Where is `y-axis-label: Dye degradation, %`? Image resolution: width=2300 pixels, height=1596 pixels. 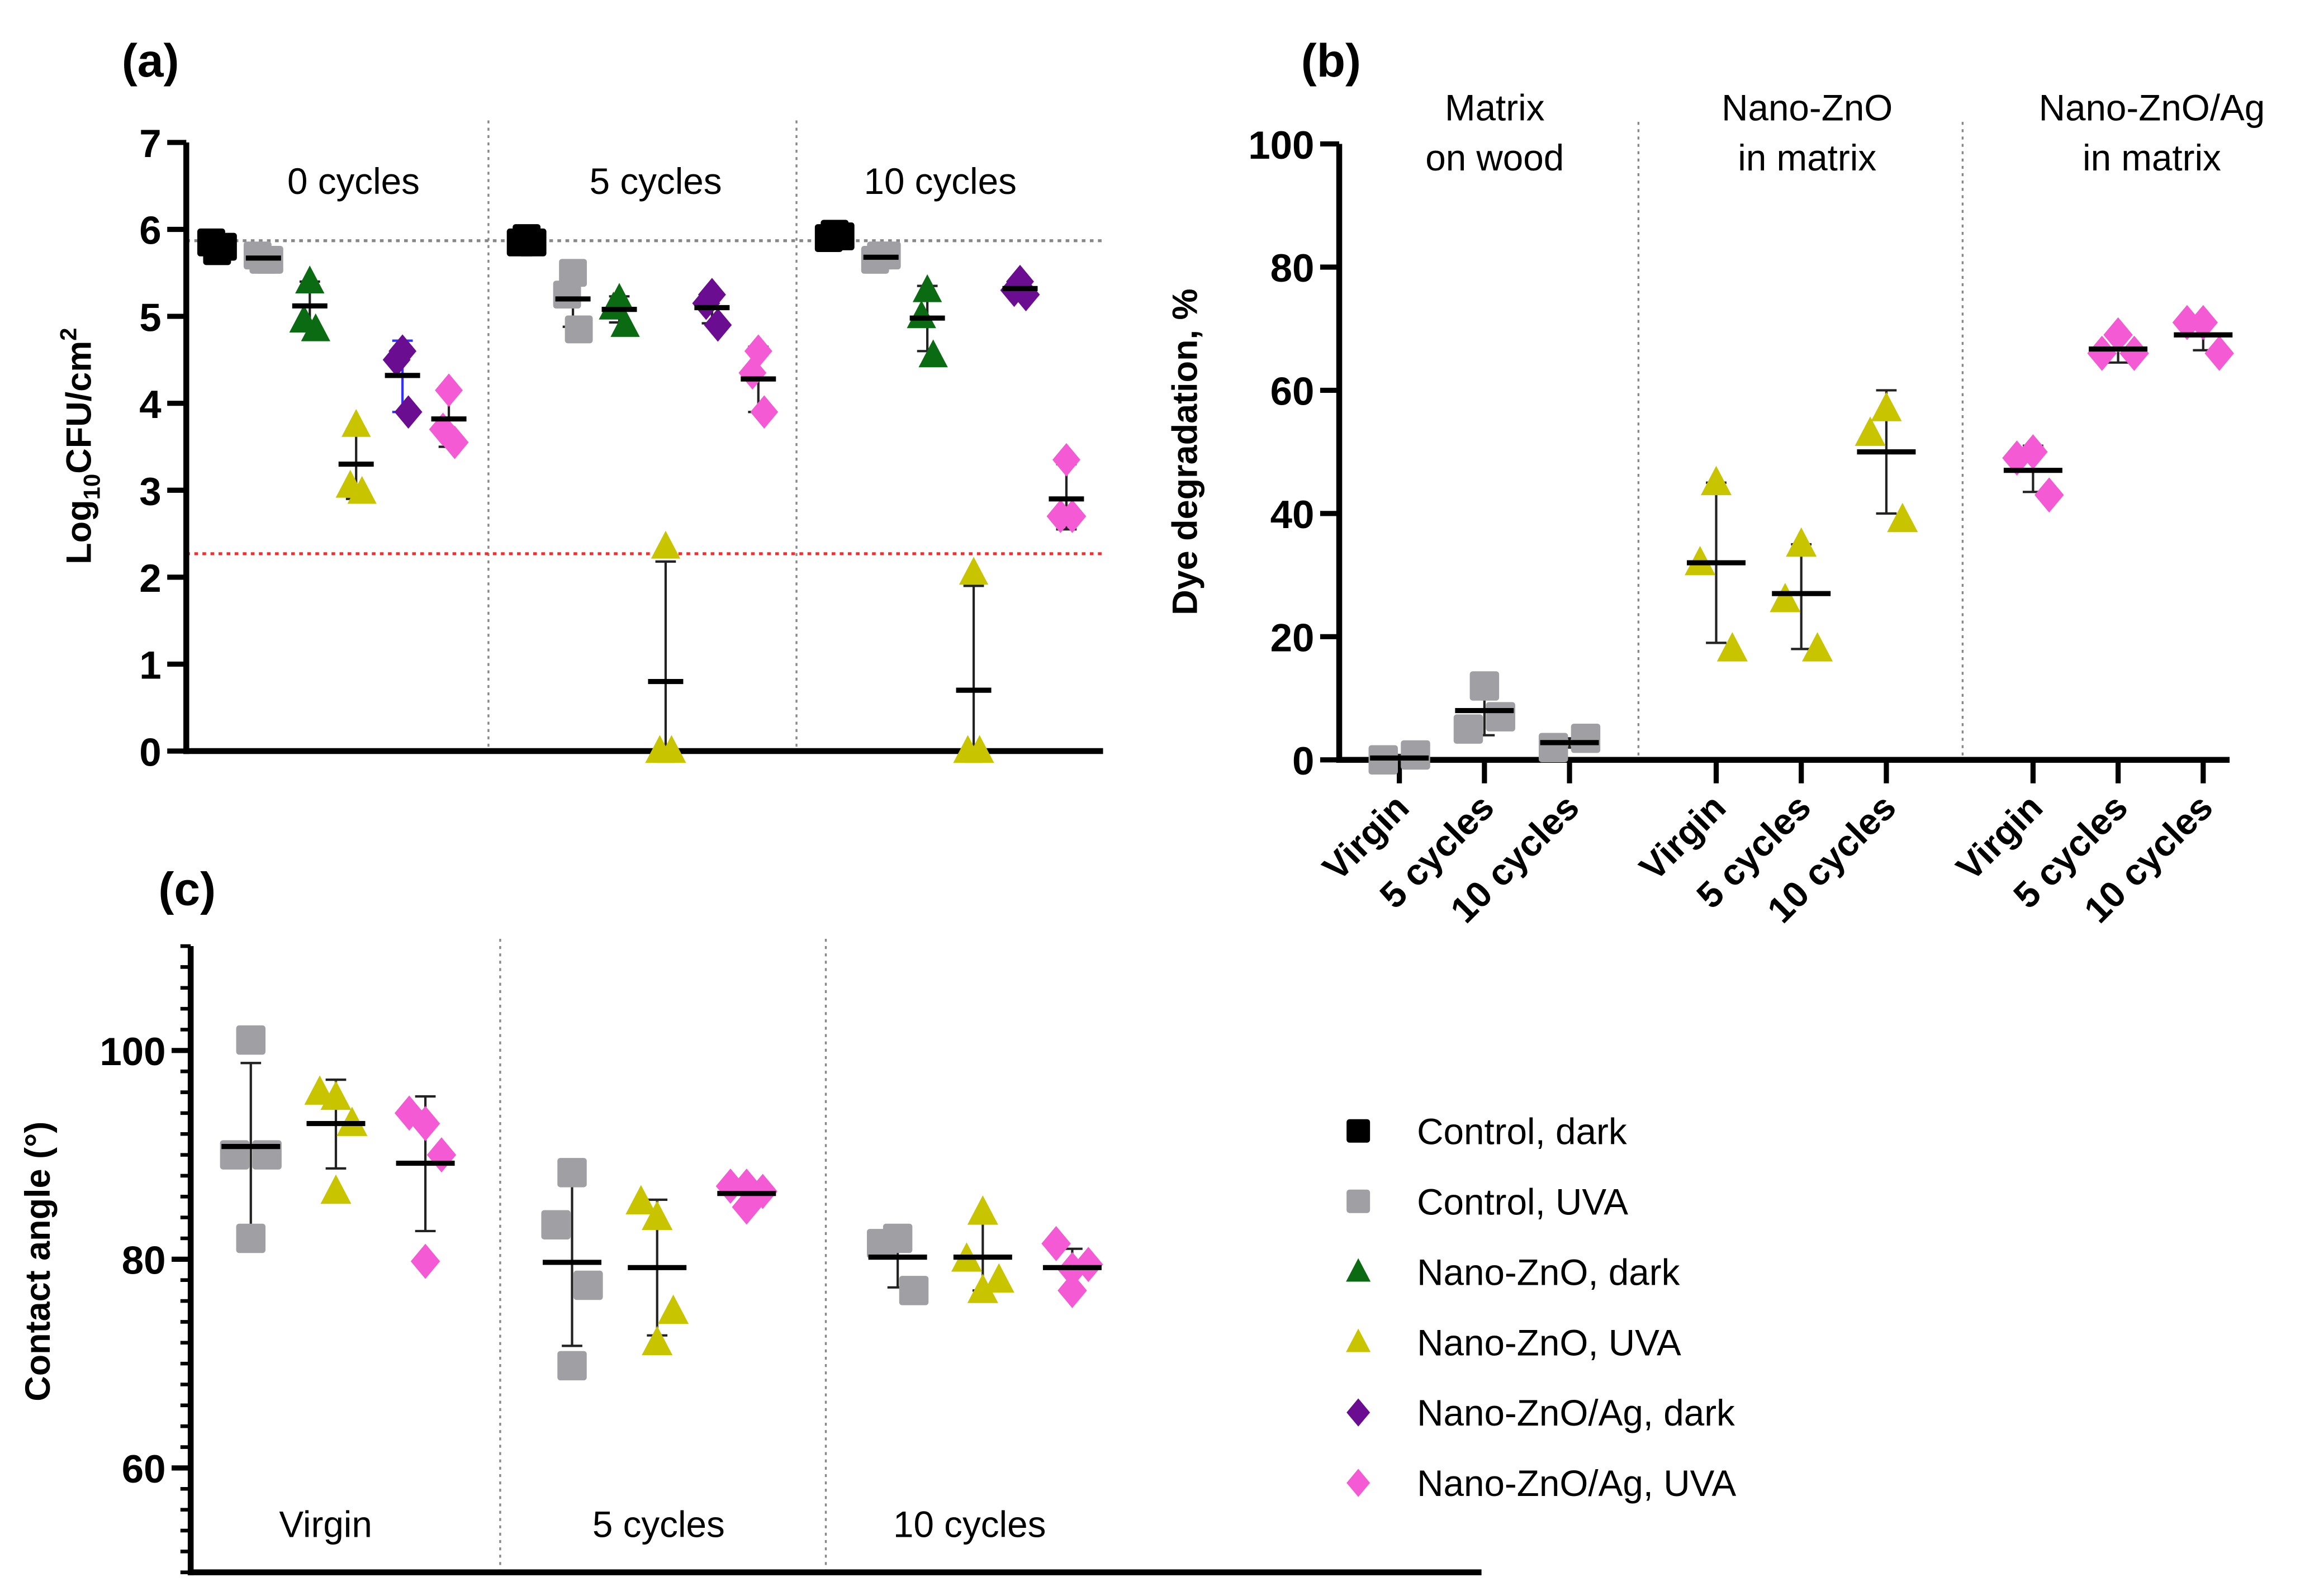
y-axis-label: Dye degradation, % is located at coordinates (1184, 451).